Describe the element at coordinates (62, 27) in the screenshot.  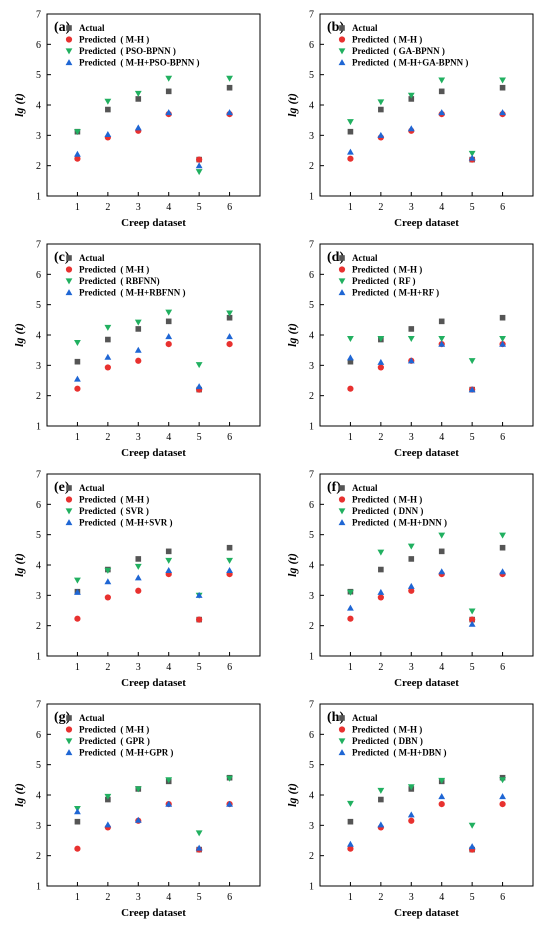
I see `panel-label: (a)` at that location.